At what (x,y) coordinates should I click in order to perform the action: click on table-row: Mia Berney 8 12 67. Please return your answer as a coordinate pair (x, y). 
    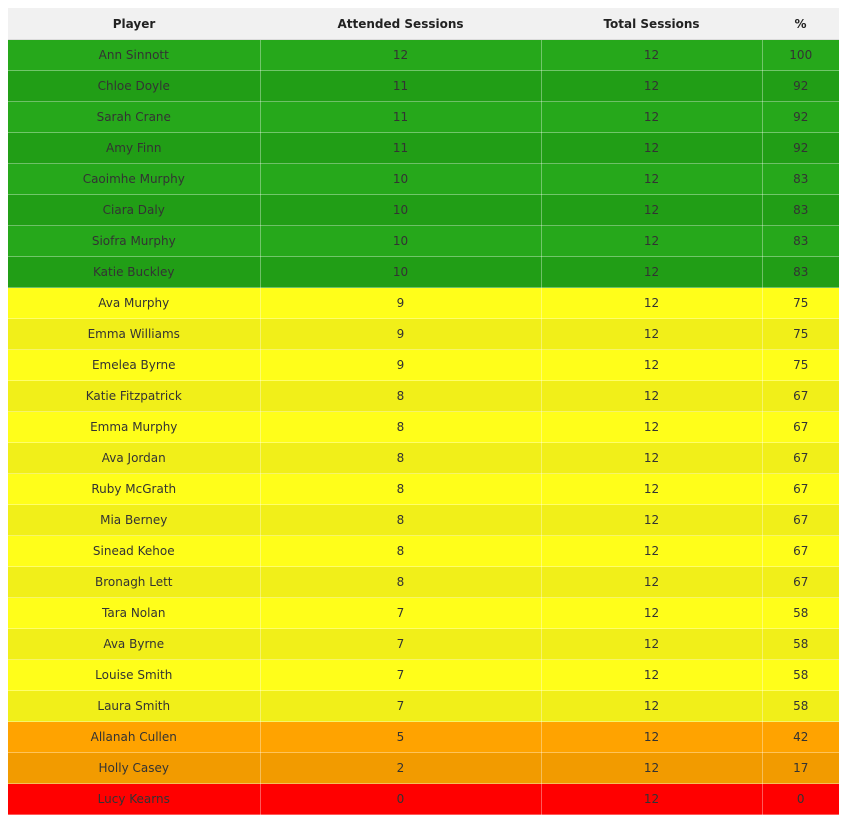
    Looking at the image, I should click on (423, 520).